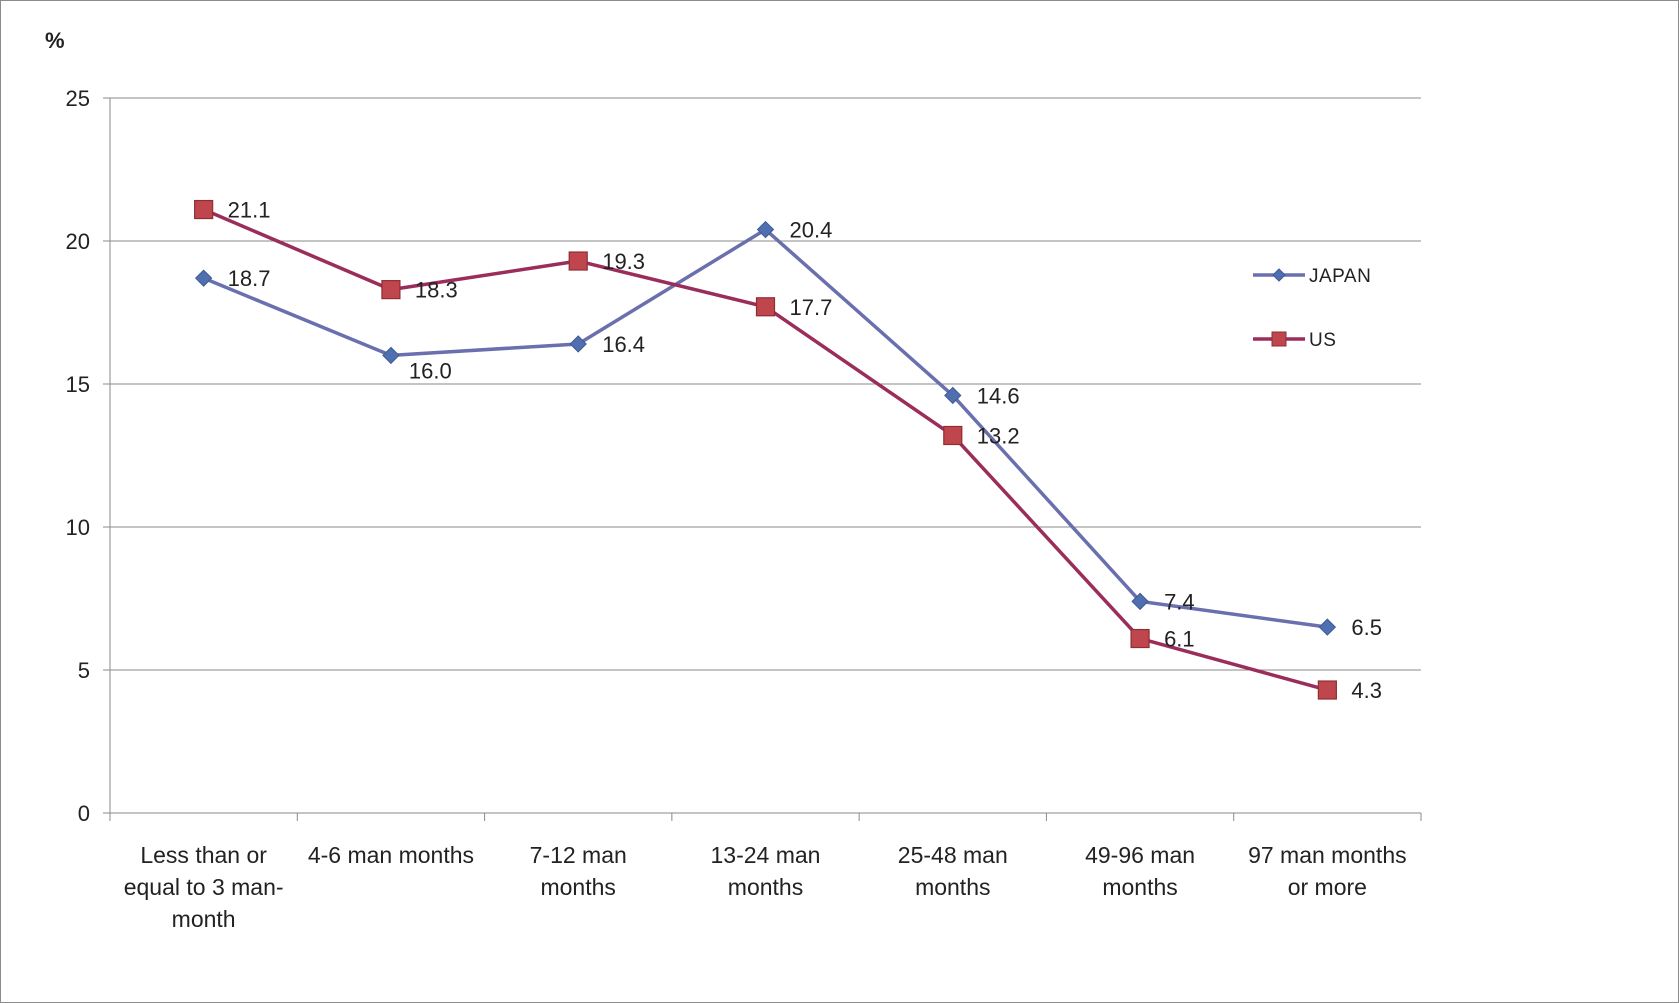 The width and height of the screenshot is (1679, 1003). What do you see at coordinates (766, 871) in the screenshot?
I see `x-tick-label: 13-24 man months` at bounding box center [766, 871].